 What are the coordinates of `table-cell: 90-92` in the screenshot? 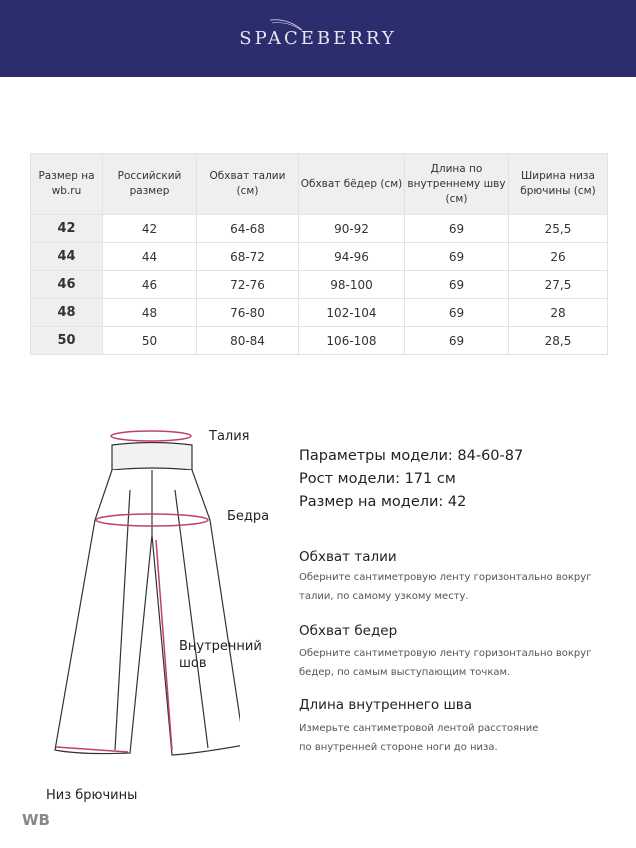 It's located at (351, 228).